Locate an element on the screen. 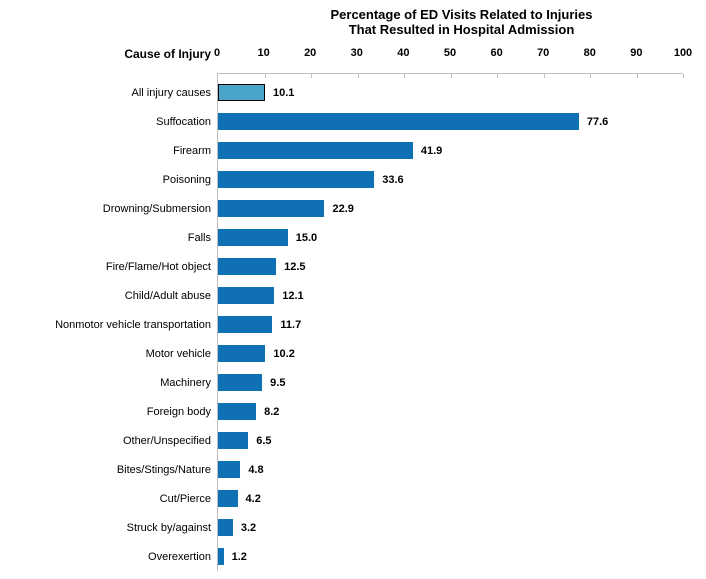 This screenshot has height=579, width=706. value-label: 3.2 is located at coordinates (248, 527).